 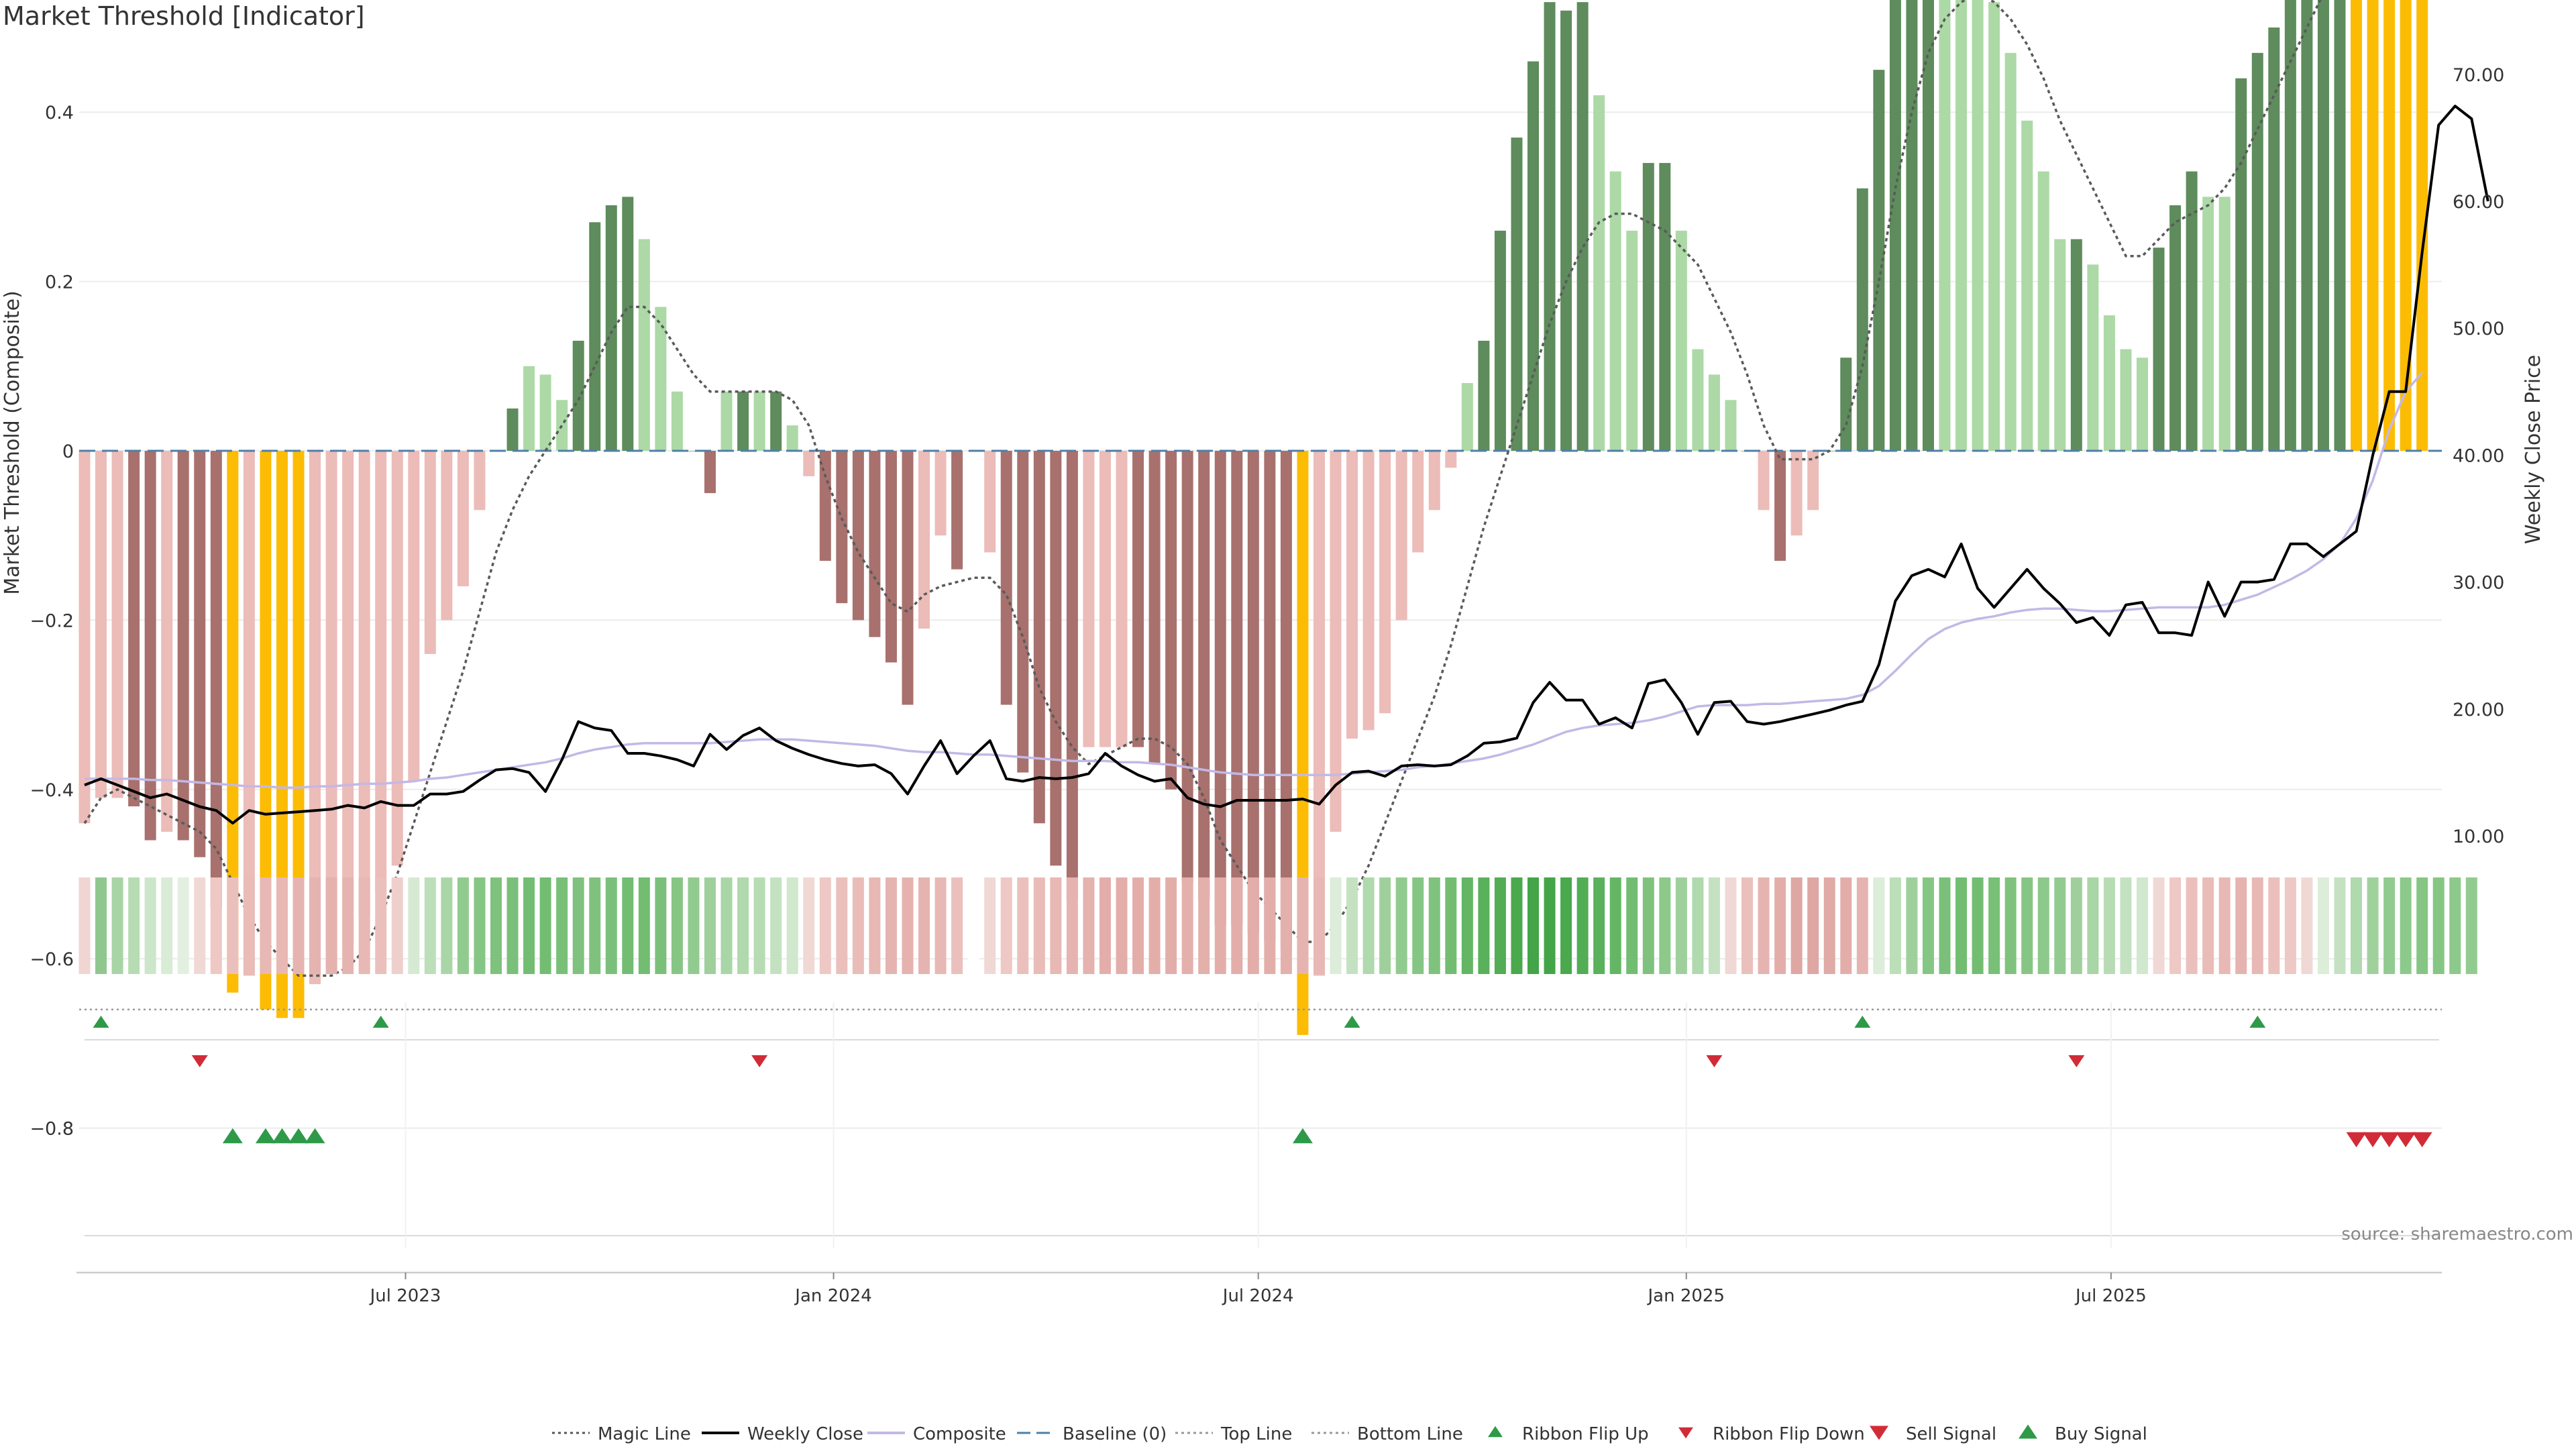 What do you see at coordinates (232, 1136) in the screenshot?
I see `buy-signal-marker` at bounding box center [232, 1136].